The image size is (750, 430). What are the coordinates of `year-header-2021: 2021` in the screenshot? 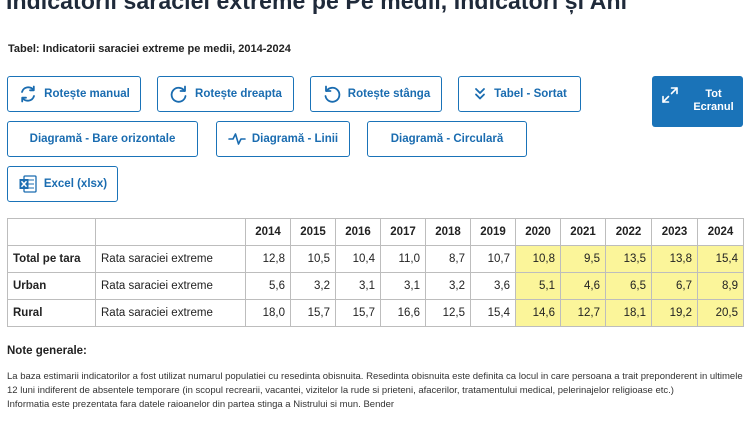 It's located at (583, 232).